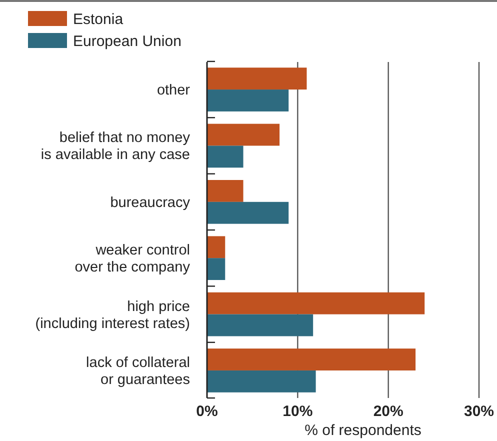 The width and height of the screenshot is (497, 441). I want to click on y-tick-label: weaker control over the company, so click(132, 259).